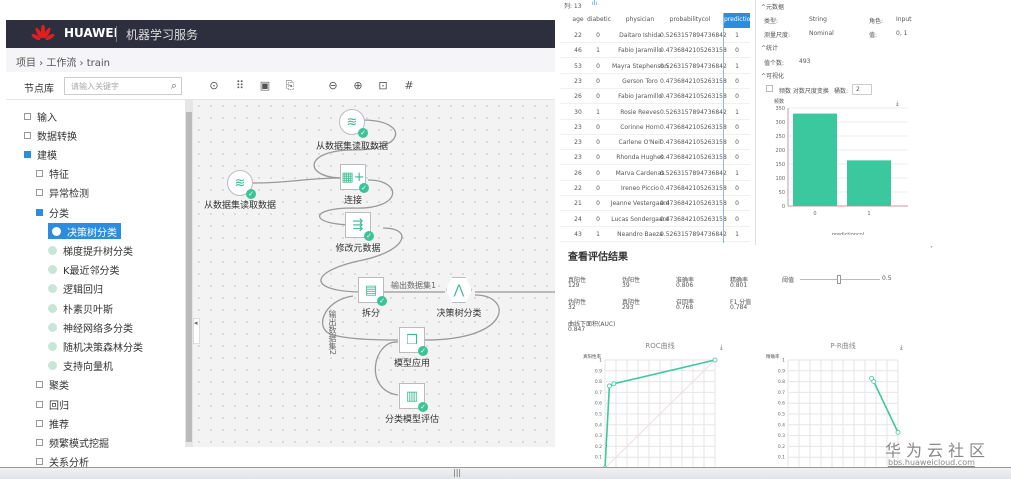  I want to click on log-scale-checkbox, so click(769, 88).